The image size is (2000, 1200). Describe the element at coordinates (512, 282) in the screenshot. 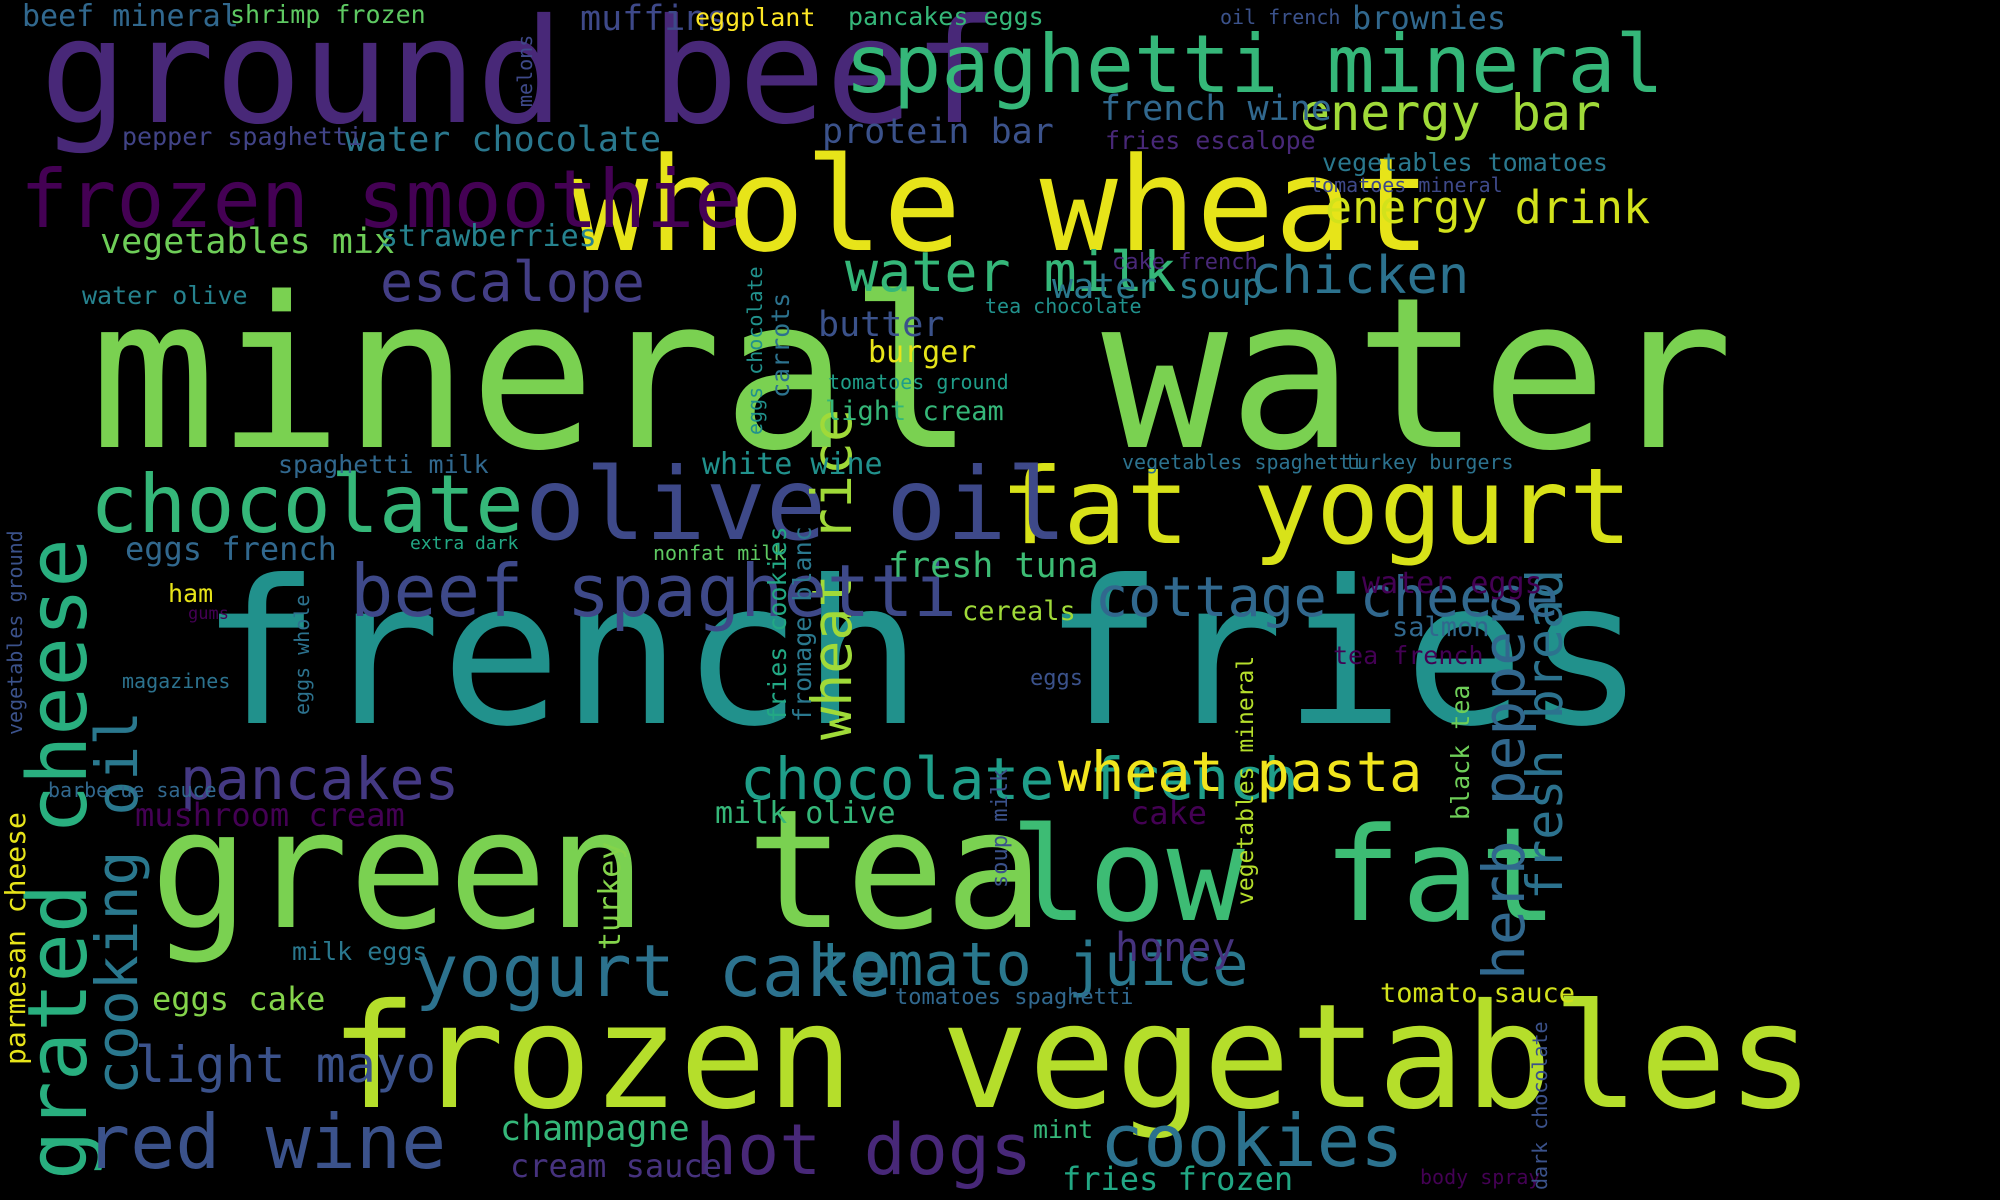

I see `word-water-milk: escalope` at that location.